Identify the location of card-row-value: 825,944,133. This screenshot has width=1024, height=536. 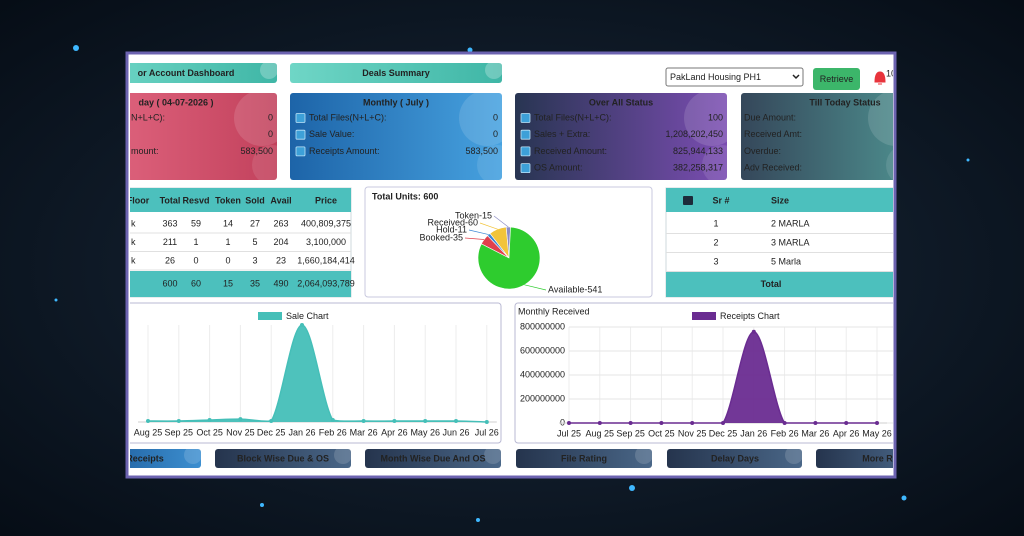
(698, 151).